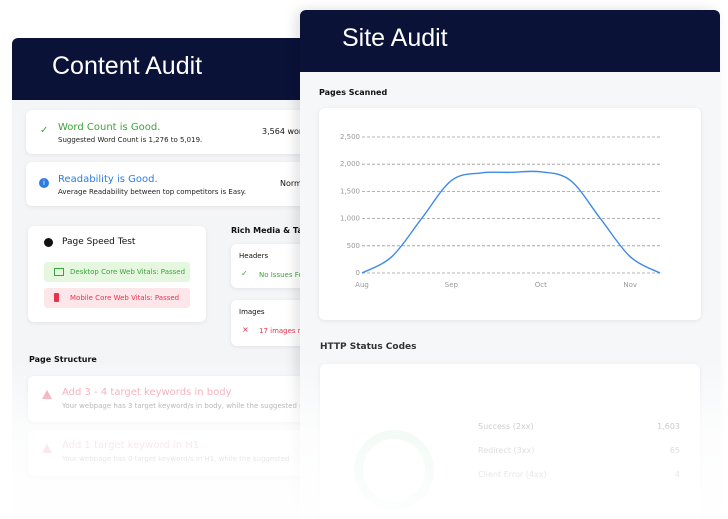 This screenshot has width=728, height=519. Describe the element at coordinates (99, 242) in the screenshot. I see `card-heading: Page Speed Test` at that location.